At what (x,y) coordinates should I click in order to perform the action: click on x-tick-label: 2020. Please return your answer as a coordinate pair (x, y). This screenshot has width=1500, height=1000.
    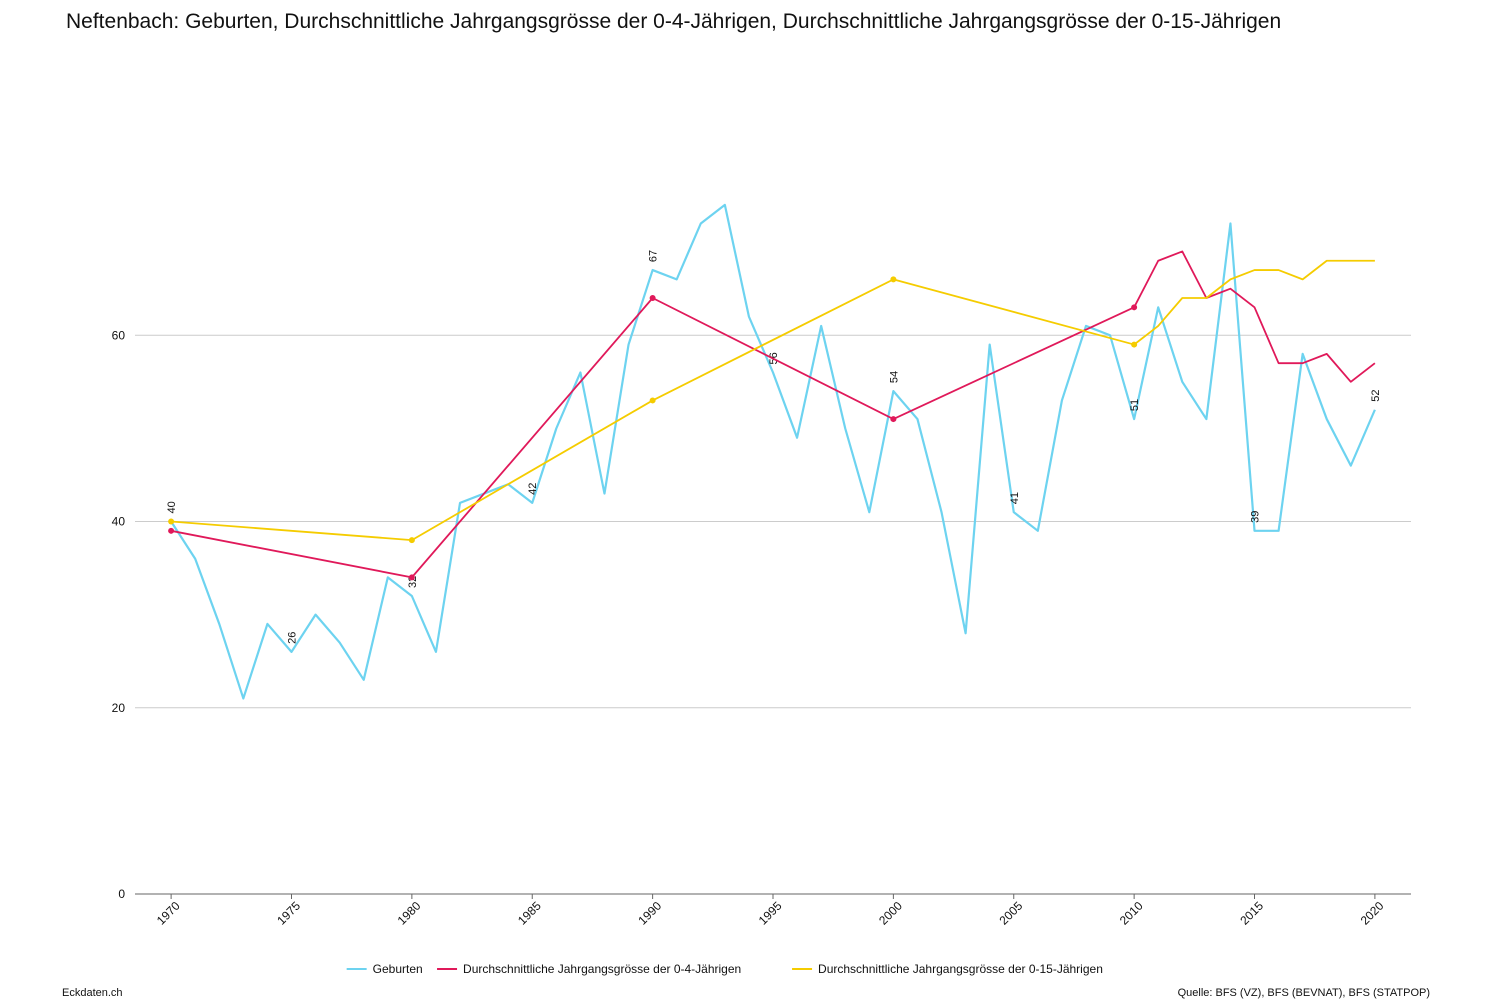
    Looking at the image, I should click on (1372, 913).